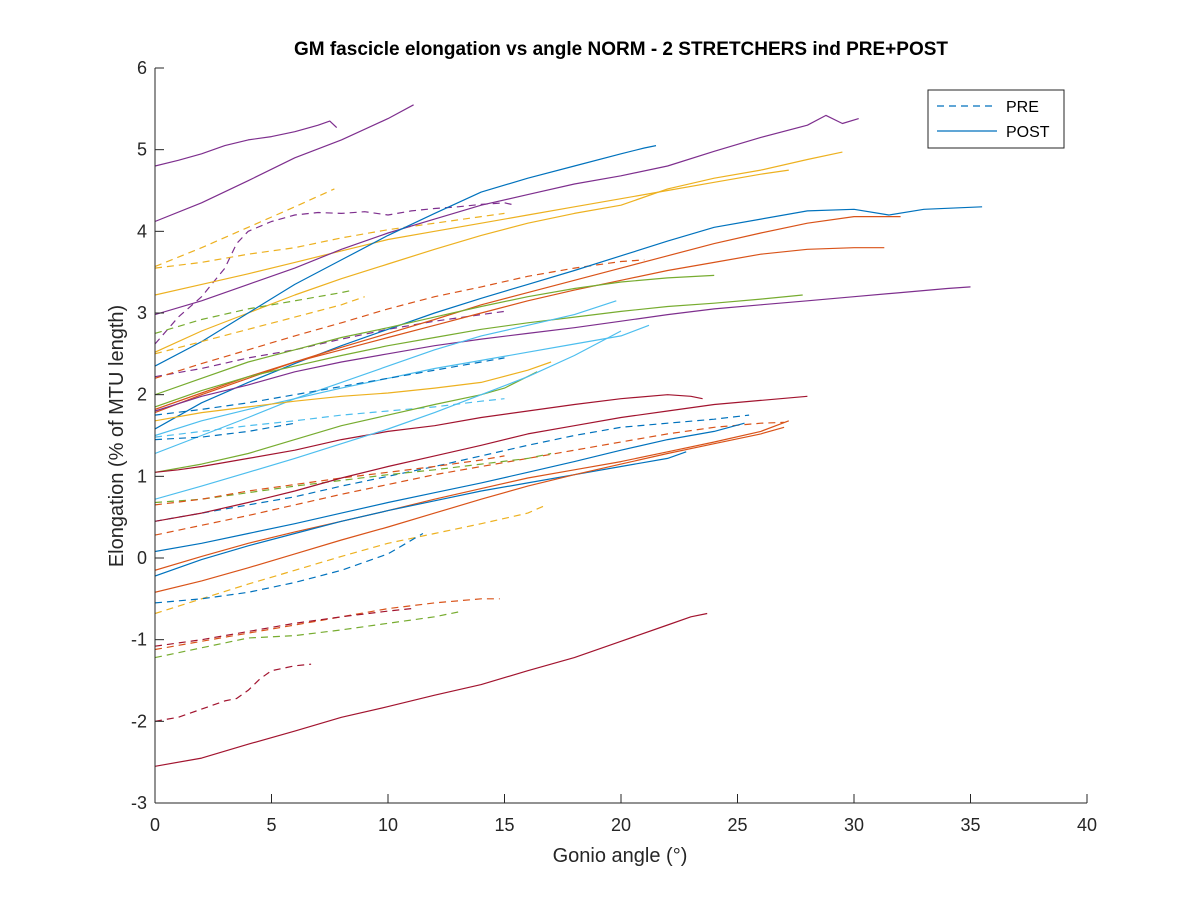 This screenshot has width=1200, height=905. Describe the element at coordinates (1087, 825) in the screenshot. I see `x-tick-label: 40` at that location.